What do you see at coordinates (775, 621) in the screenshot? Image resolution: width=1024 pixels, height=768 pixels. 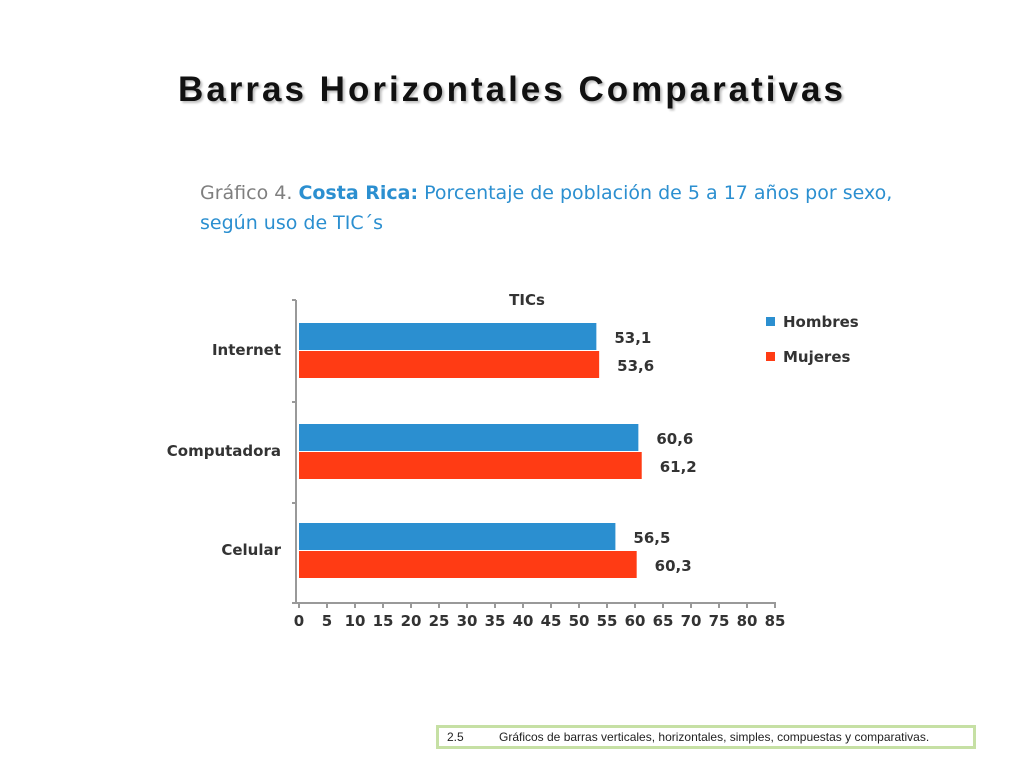 I see `x-tick-label-85: 85` at bounding box center [775, 621].